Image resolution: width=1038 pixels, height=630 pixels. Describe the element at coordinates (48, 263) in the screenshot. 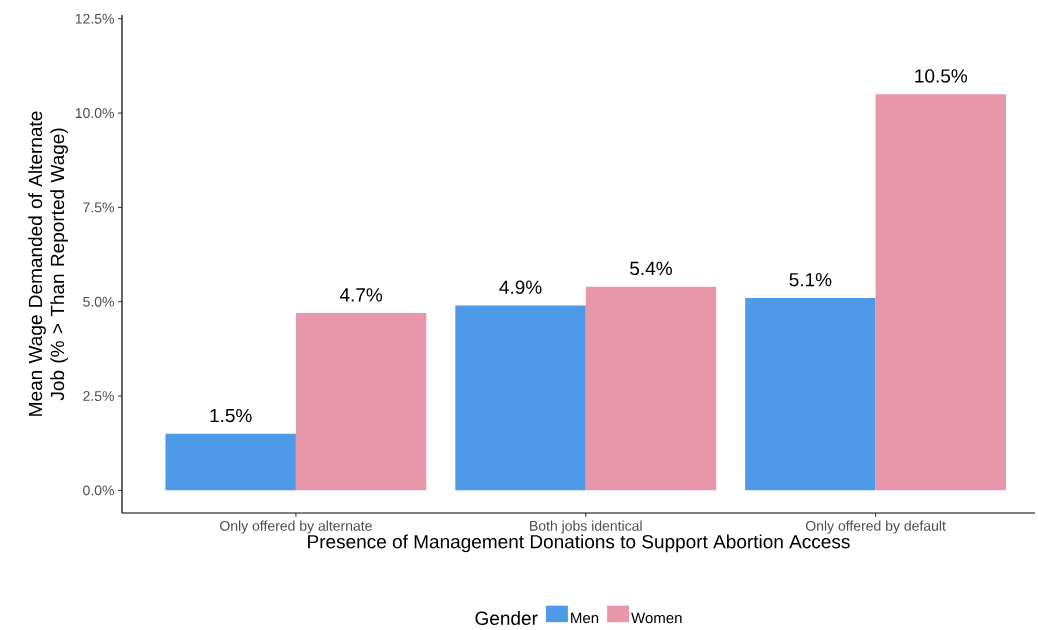

I see `y-axis-title: Mean Wage Demanded of Alternate Job (% > Than Reported Wage)` at that location.